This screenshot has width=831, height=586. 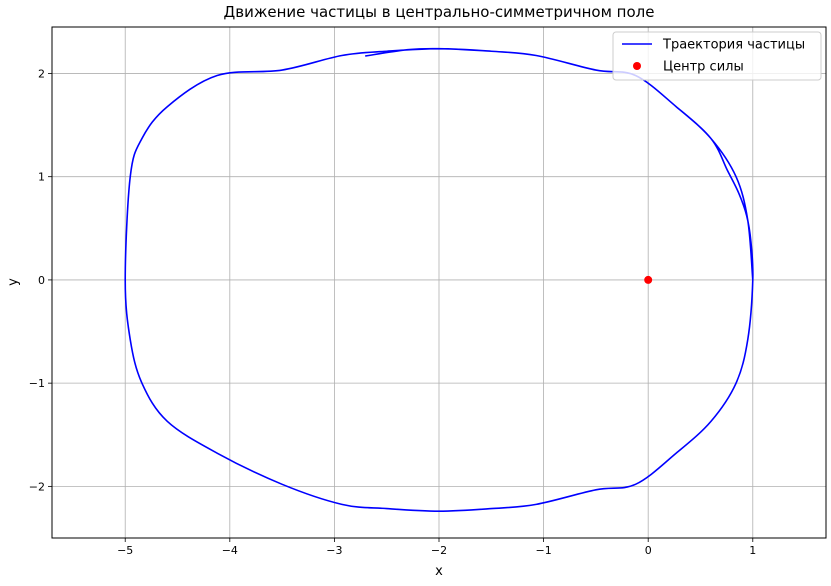 I want to click on y-tick-label: −1, so click(x=37, y=383).